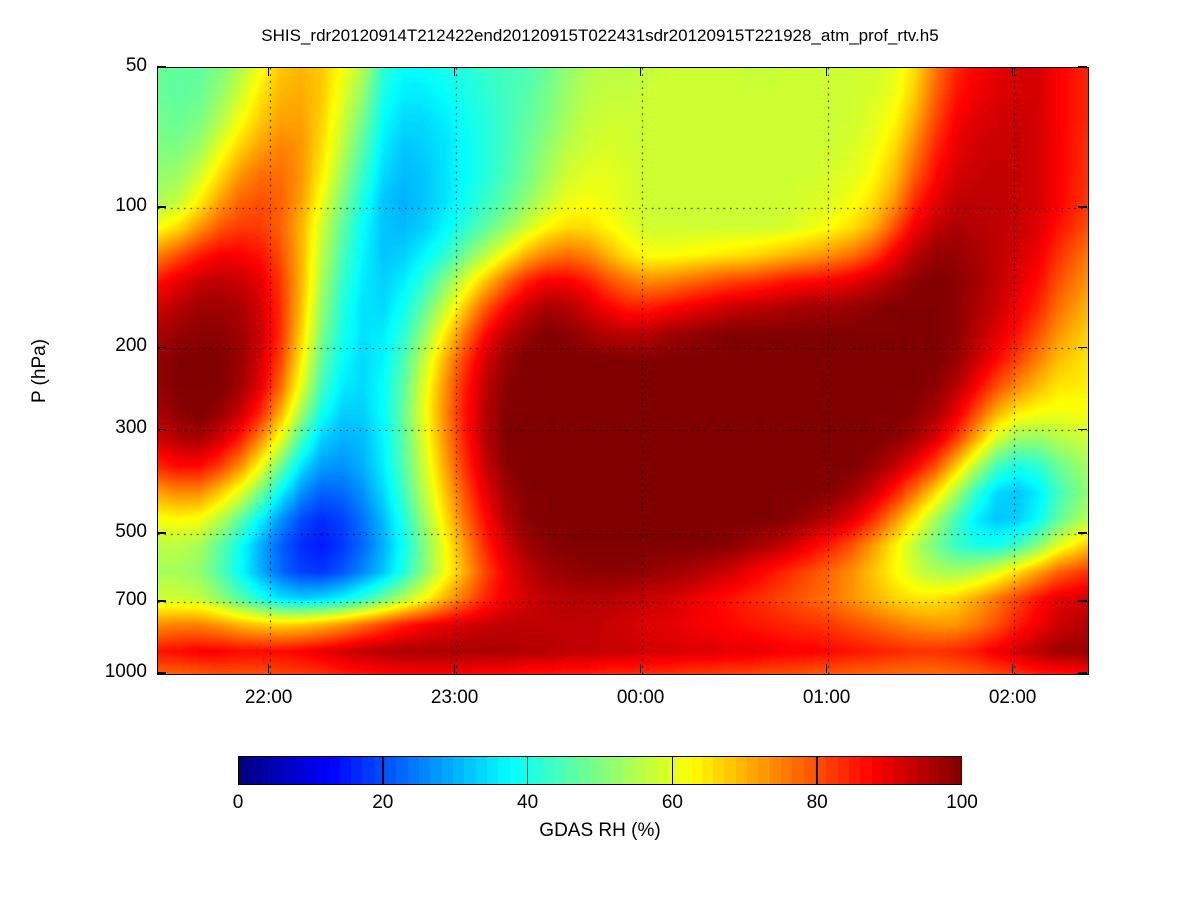 The width and height of the screenshot is (1200, 901). What do you see at coordinates (1012, 697) in the screenshot?
I see `x-tick-label: 02:00` at bounding box center [1012, 697].